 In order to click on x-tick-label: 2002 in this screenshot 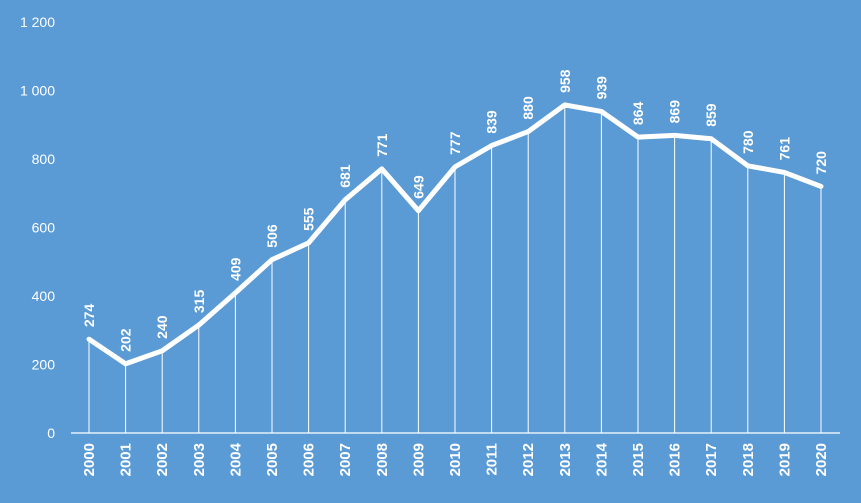, I will do `click(162, 459)`.